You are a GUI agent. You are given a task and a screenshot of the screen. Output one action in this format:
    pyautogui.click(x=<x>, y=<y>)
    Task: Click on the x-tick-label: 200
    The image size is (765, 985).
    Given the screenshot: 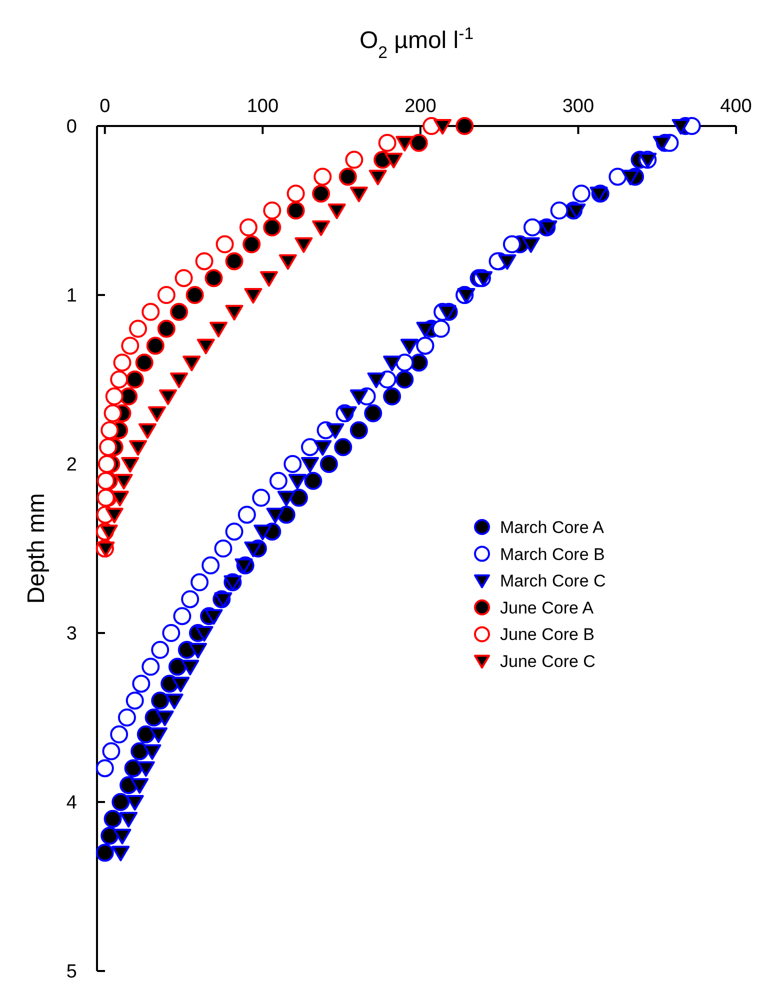 What is the action you would take?
    pyautogui.click(x=420, y=106)
    